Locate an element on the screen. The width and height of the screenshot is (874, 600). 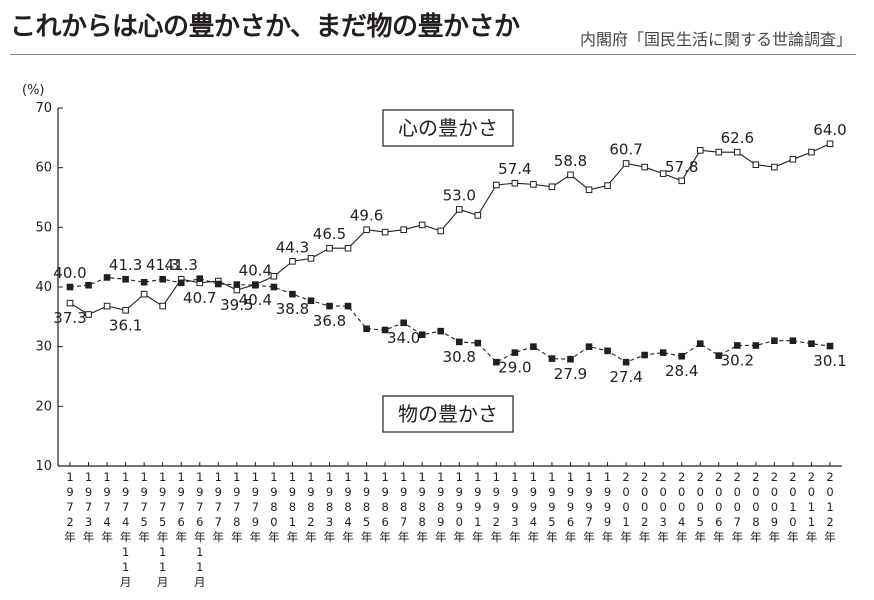
y-tick-label: 40 is located at coordinates (43, 287).